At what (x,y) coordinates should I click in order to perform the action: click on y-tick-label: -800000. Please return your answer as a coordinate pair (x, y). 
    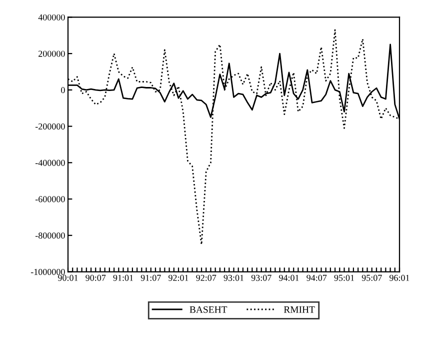
    Looking at the image, I should click on (50, 235).